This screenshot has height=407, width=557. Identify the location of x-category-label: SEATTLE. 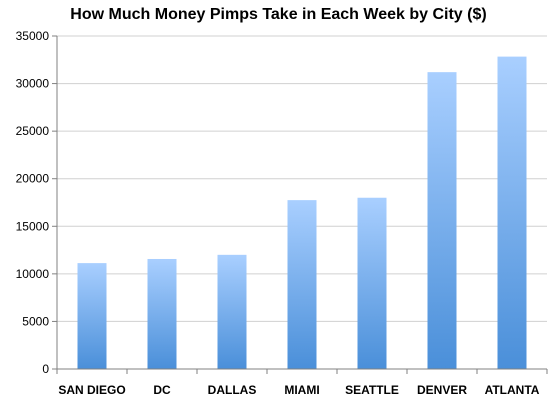
(372, 390).